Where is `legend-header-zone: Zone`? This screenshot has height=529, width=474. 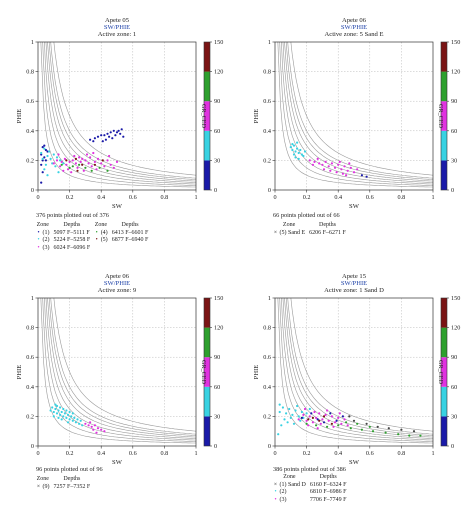 legend-header-zone: Zone is located at coordinates (42, 479).